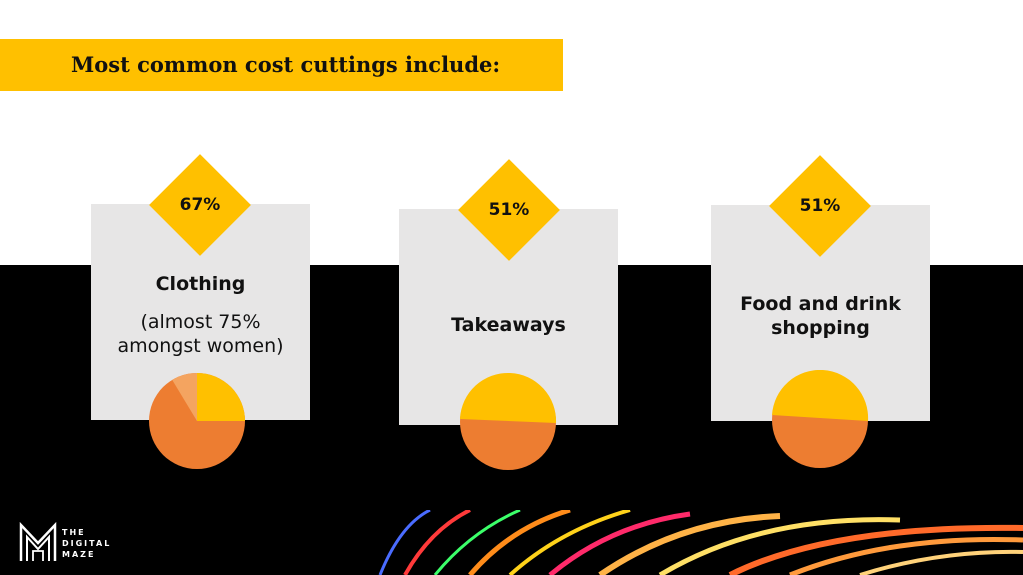  I want to click on maze-m-logo-icon, so click(38, 541).